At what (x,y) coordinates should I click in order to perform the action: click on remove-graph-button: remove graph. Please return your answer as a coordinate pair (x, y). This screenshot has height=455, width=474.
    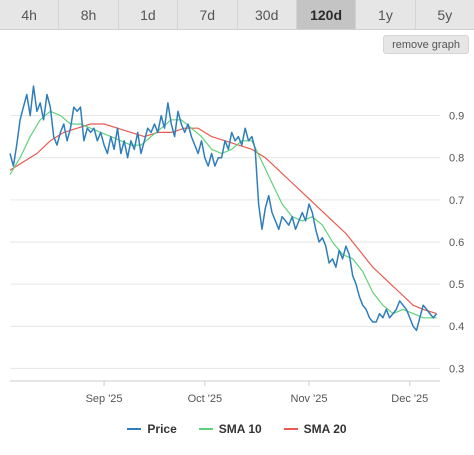
    Looking at the image, I should click on (426, 44).